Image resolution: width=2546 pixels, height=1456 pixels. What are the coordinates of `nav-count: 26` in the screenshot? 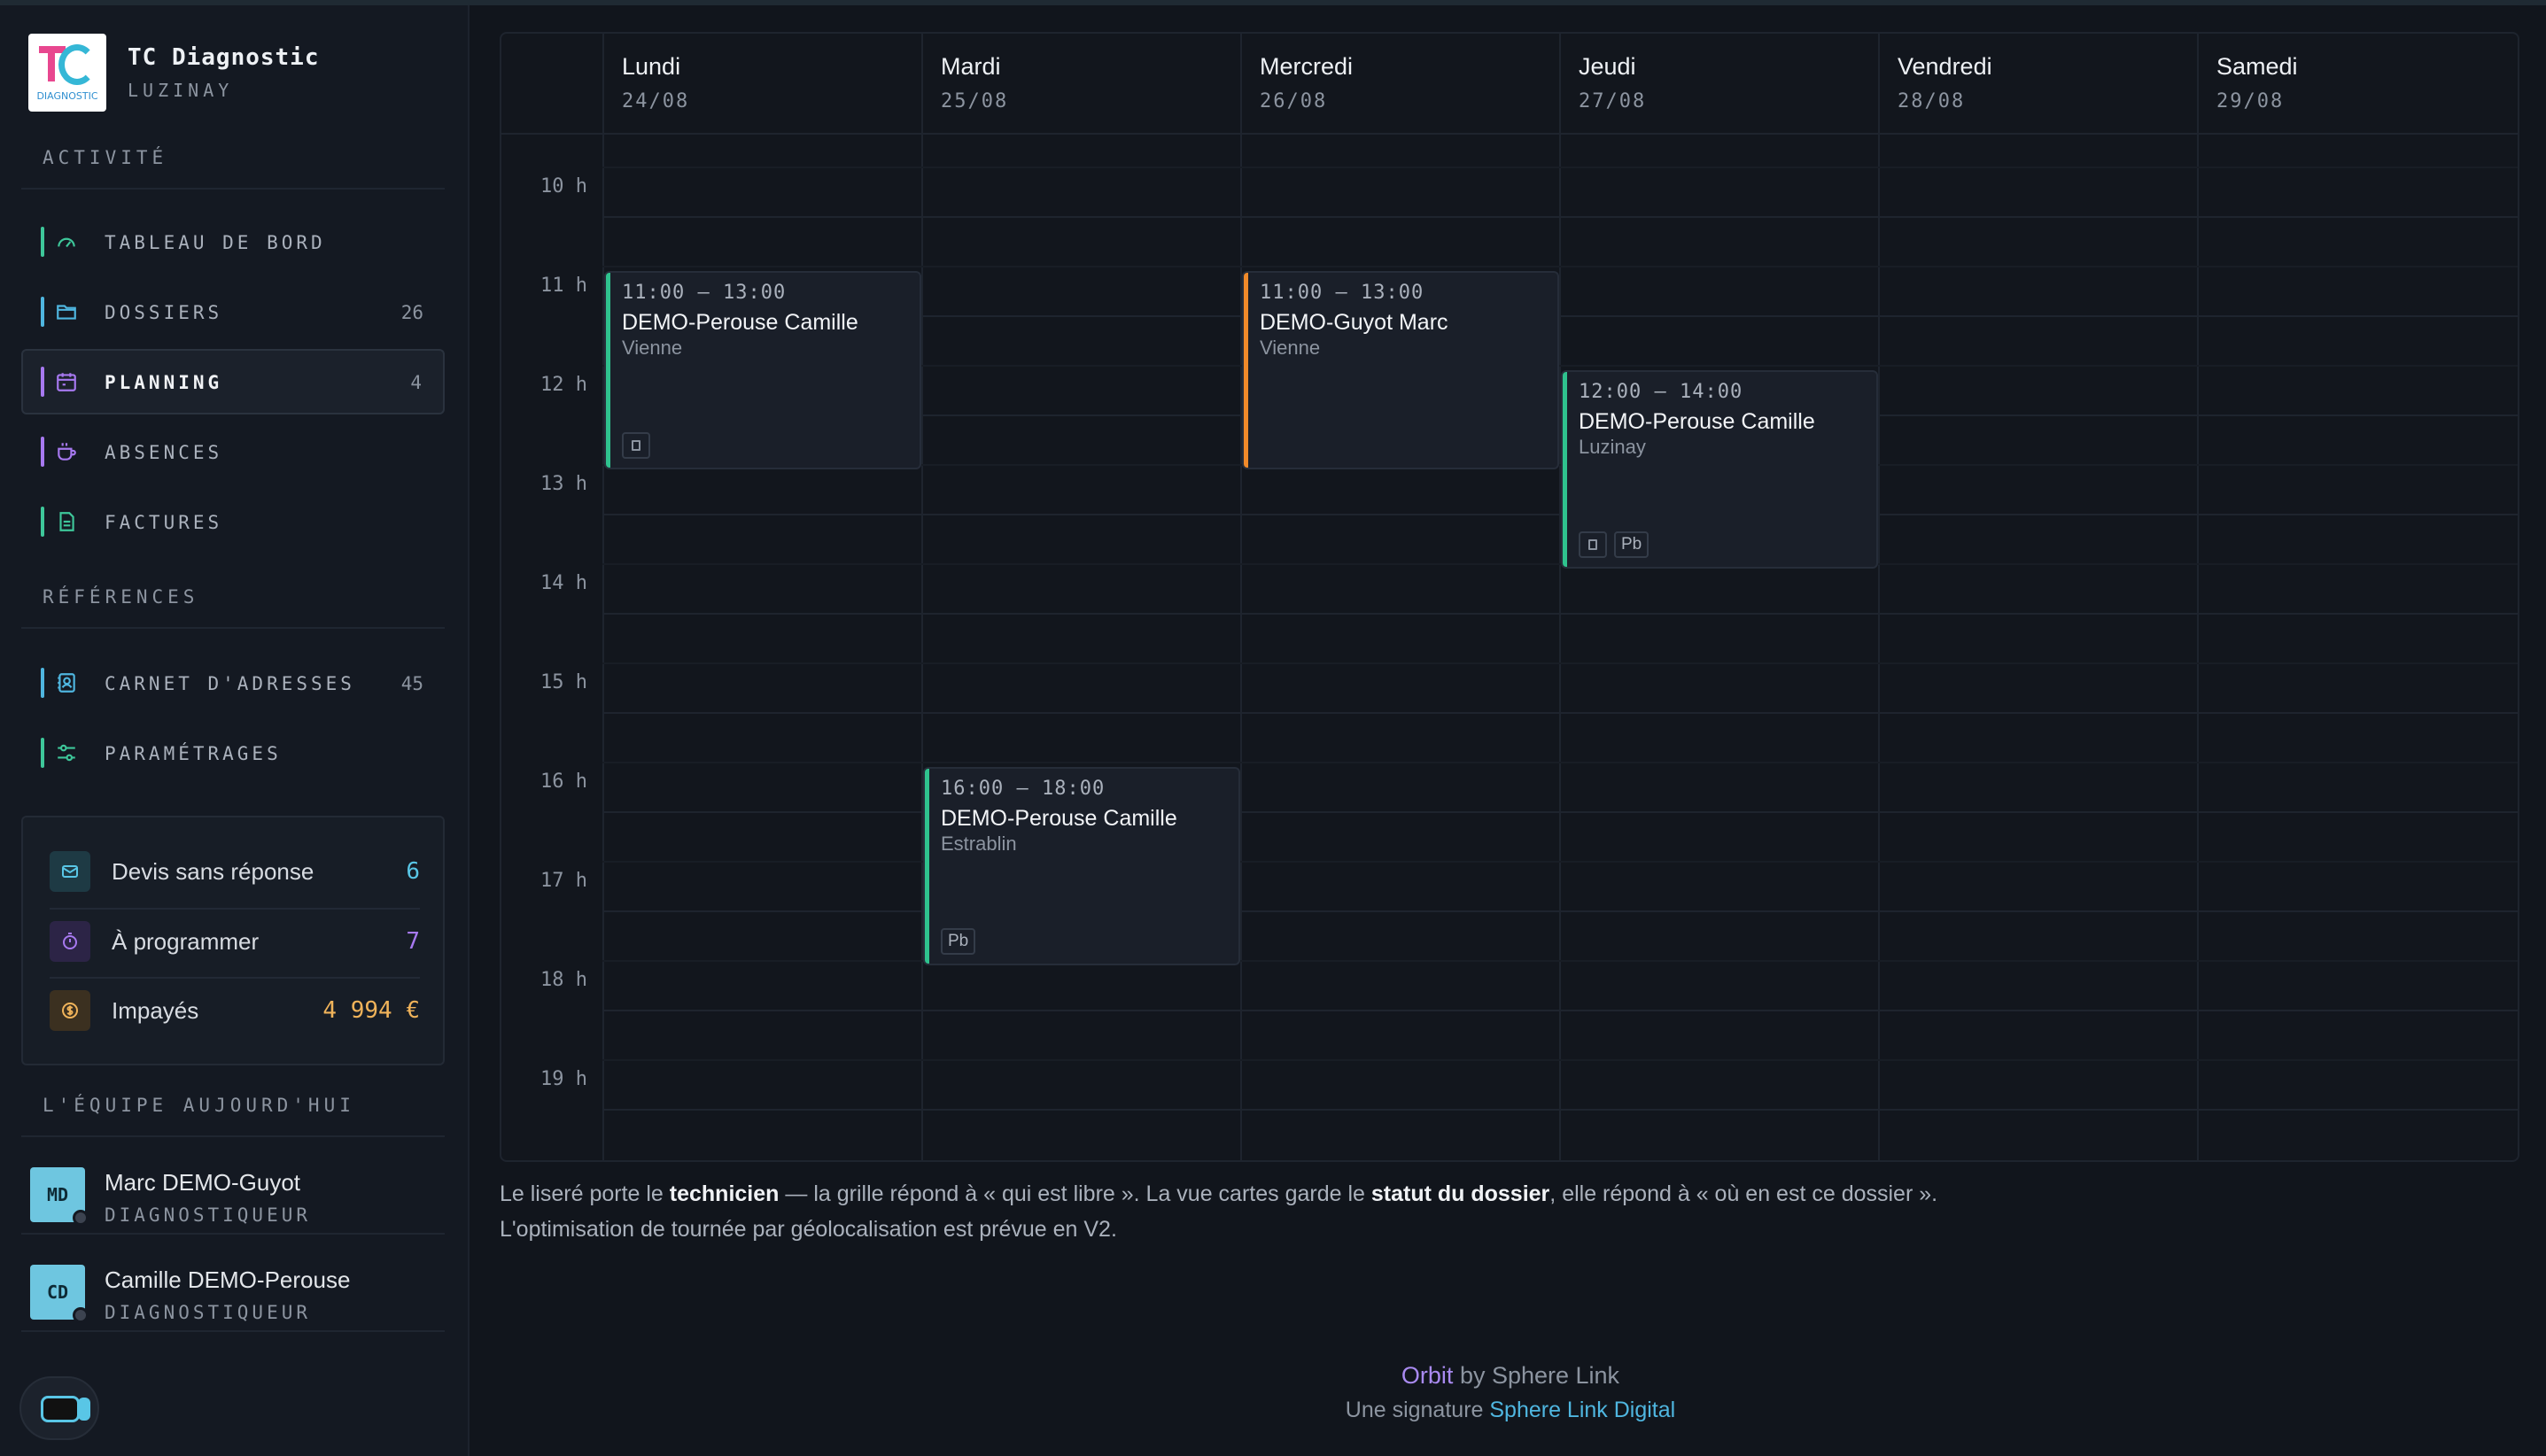 It's located at (411, 312).